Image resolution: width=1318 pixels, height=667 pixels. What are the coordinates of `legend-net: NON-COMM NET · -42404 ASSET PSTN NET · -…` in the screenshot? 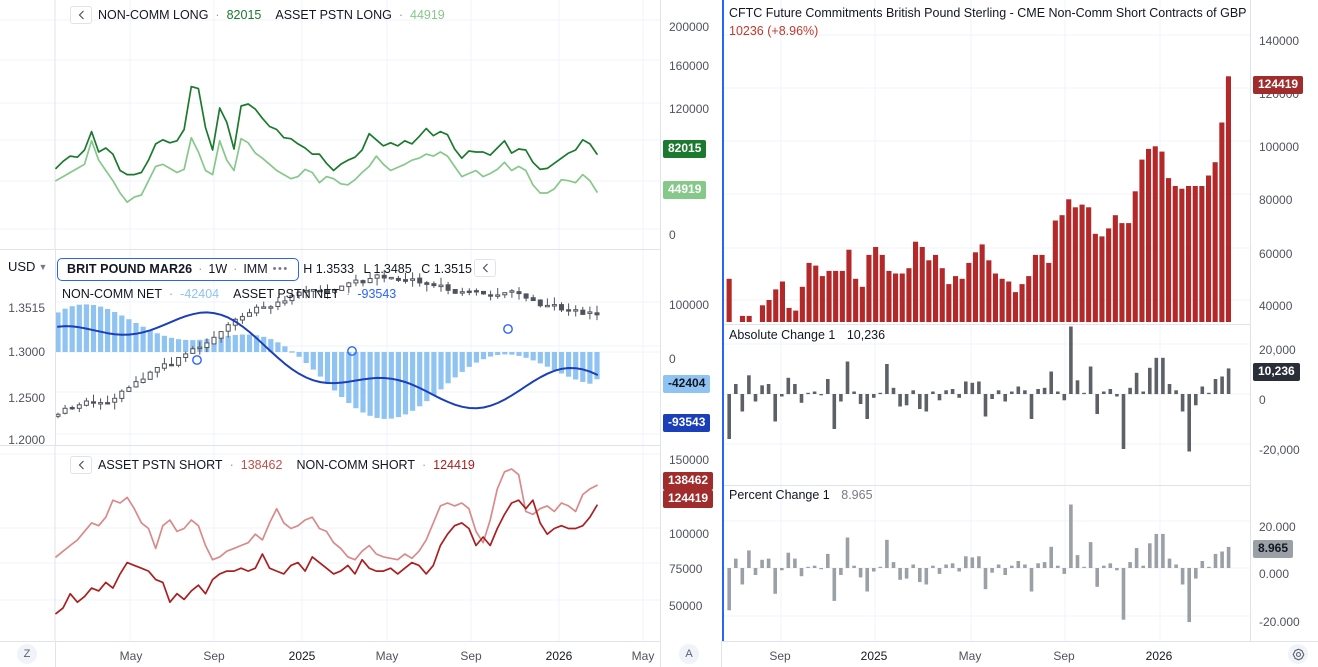 It's located at (229, 294).